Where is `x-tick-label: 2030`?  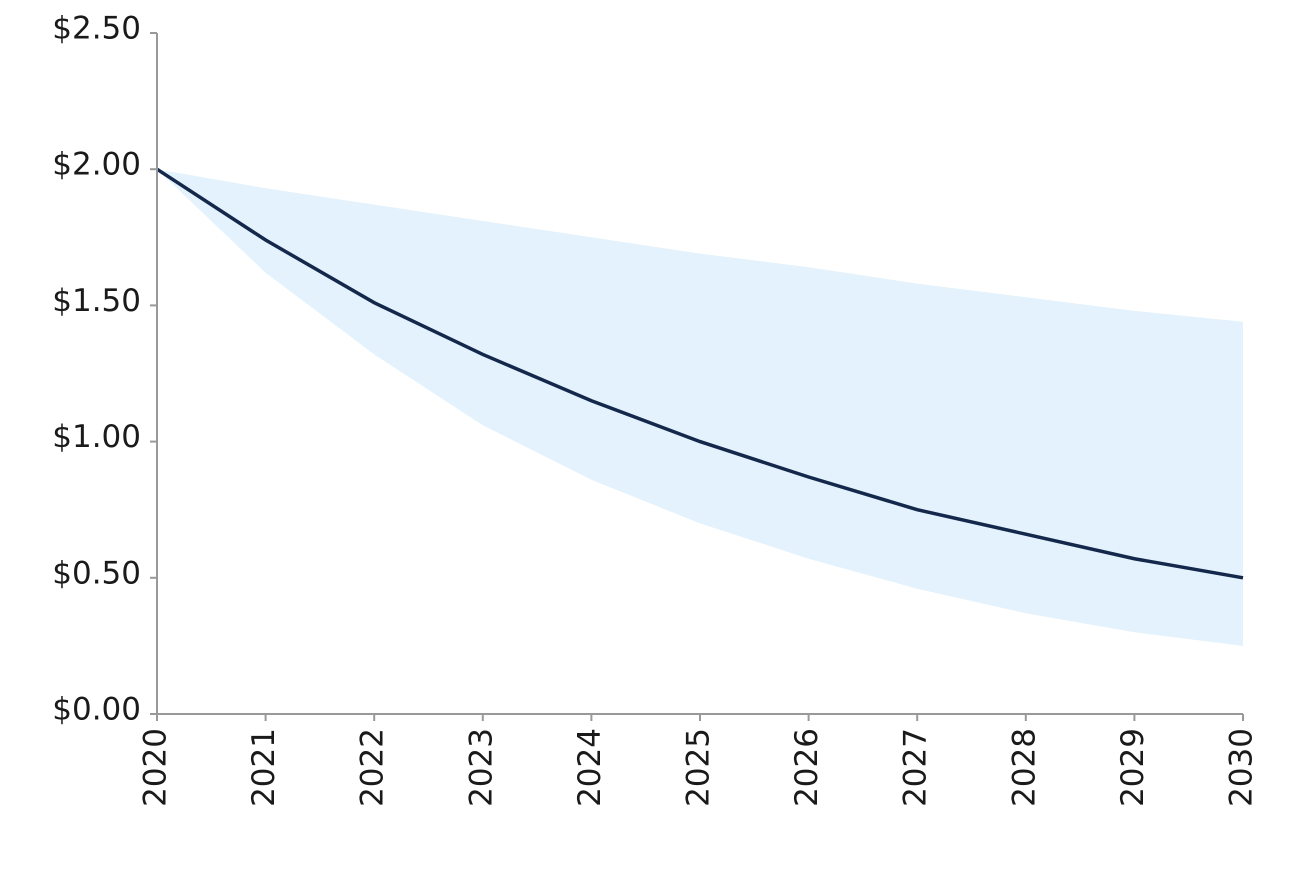
x-tick-label: 2030 is located at coordinates (1242, 767).